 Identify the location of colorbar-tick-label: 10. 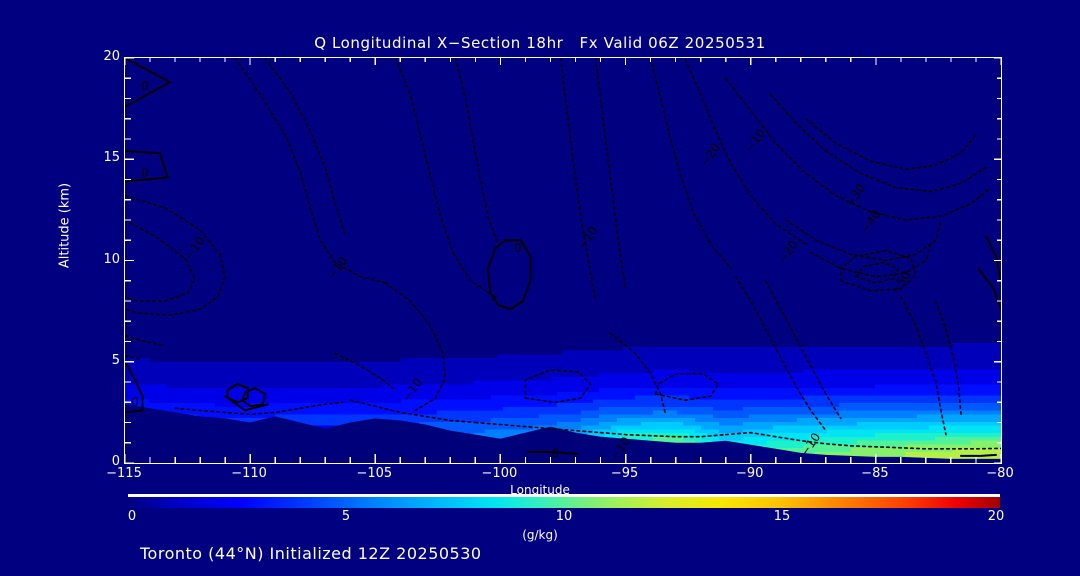
(564, 516).